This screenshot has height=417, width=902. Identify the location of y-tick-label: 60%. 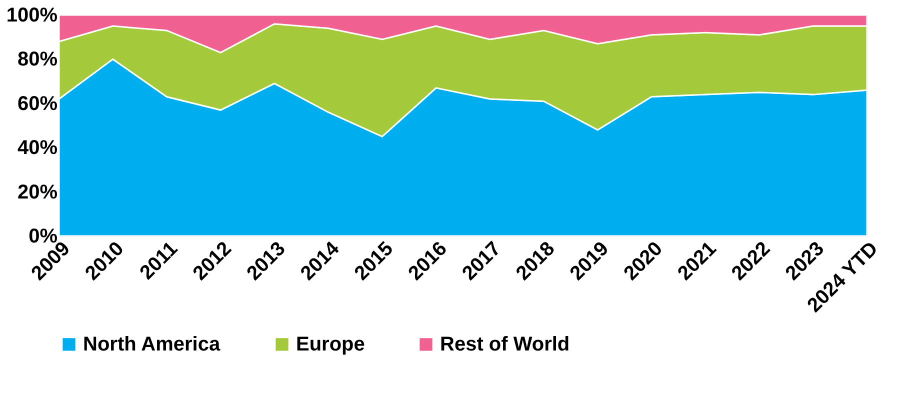
(37, 103).